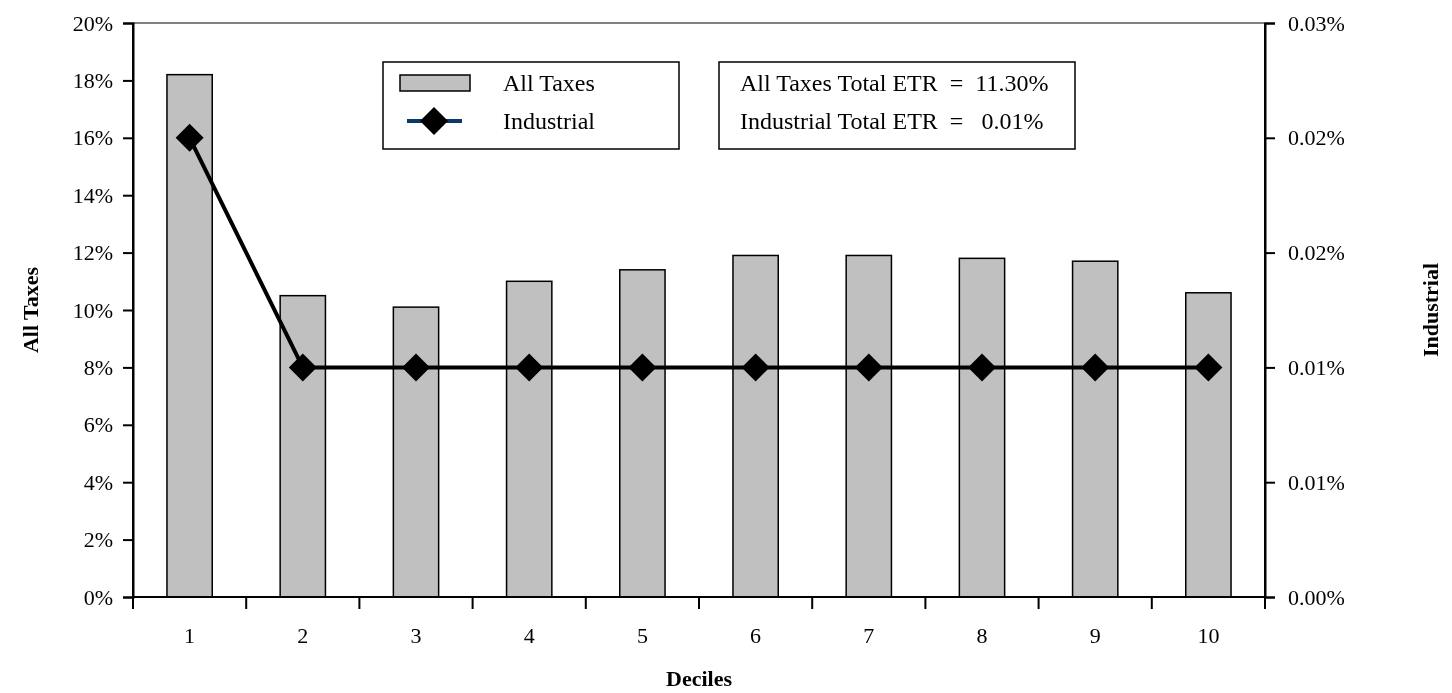  What do you see at coordinates (92, 138) in the screenshot?
I see `y-tick-label: 16%` at bounding box center [92, 138].